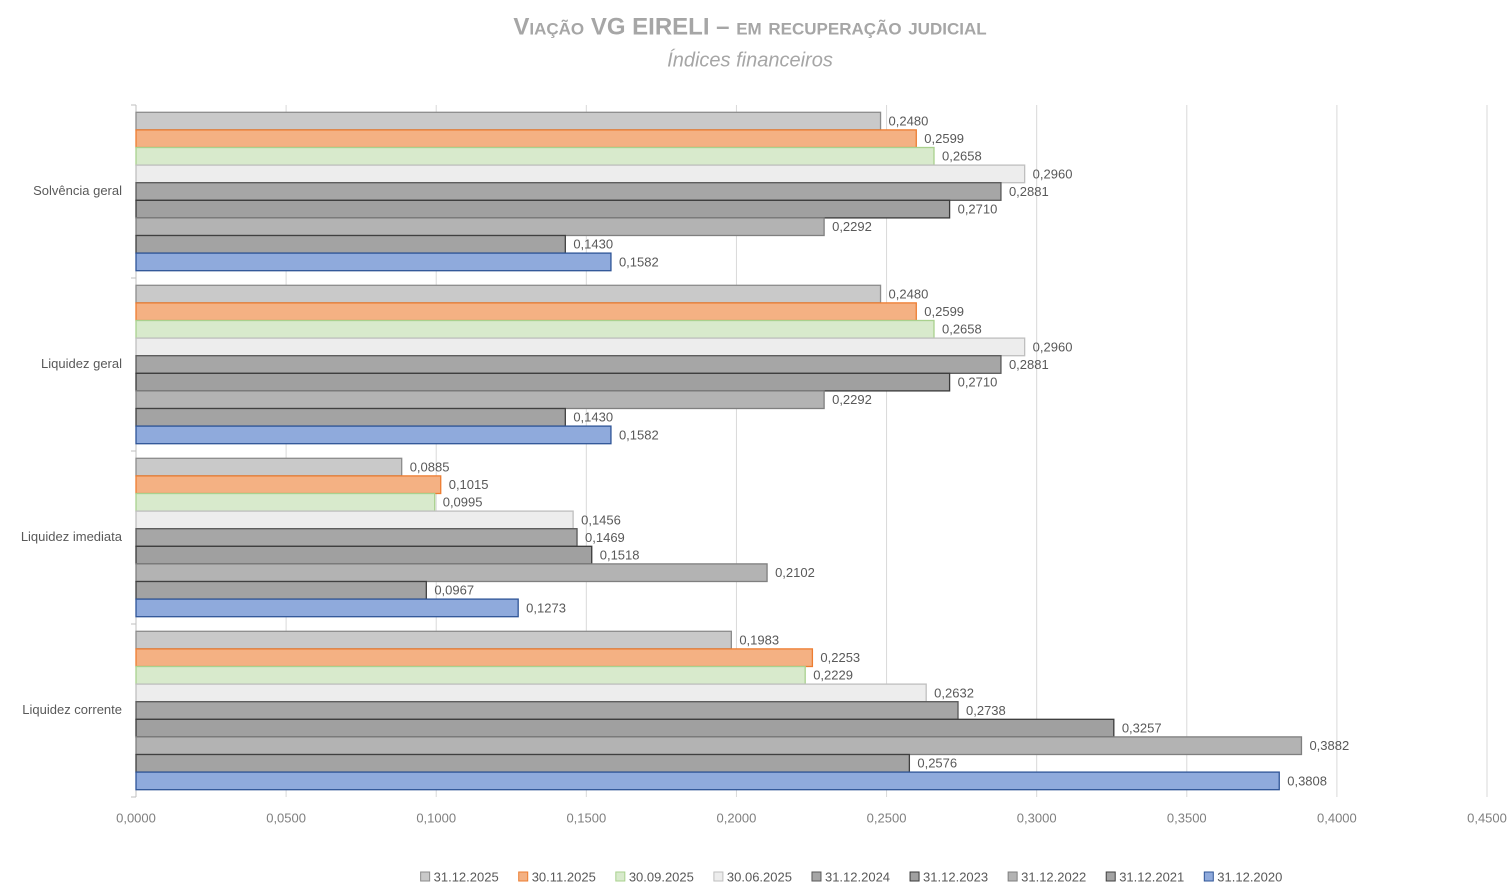 This screenshot has width=1512, height=884. I want to click on data-label: 0,2576, so click(937, 763).